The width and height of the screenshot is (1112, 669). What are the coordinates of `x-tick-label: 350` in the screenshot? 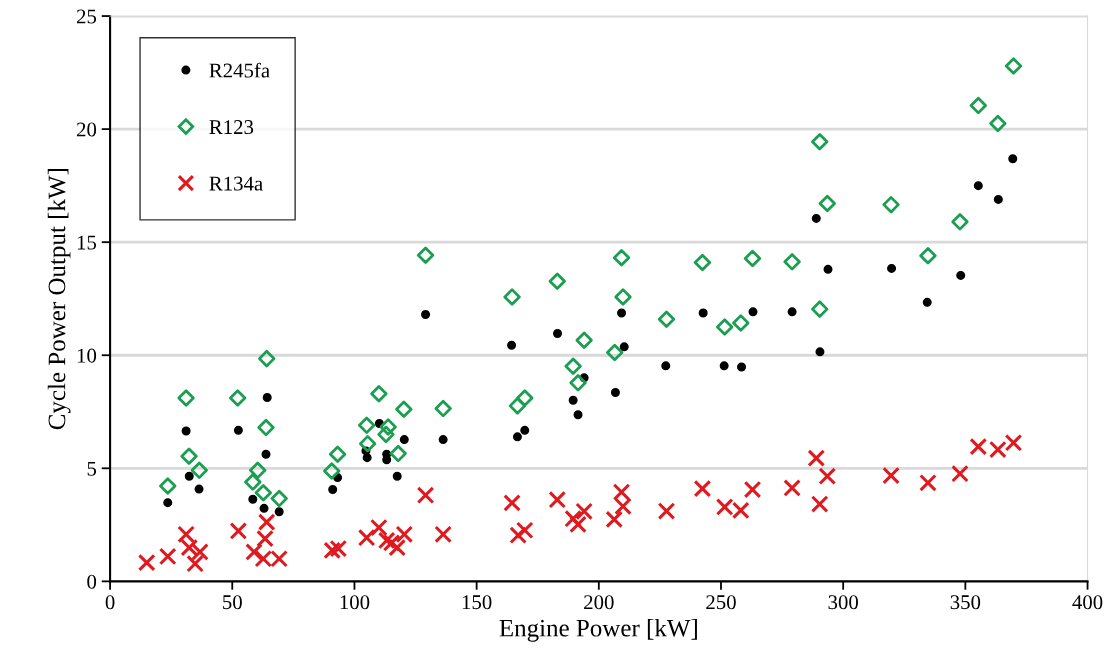 It's located at (965, 602).